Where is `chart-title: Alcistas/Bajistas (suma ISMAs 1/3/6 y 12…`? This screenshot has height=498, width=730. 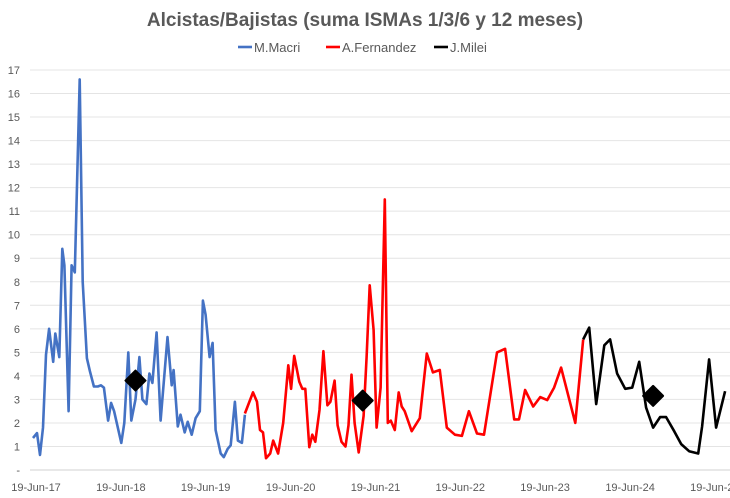
chart-title: Alcistas/Bajistas (suma ISMAs 1/3/6 y 12… is located at coordinates (365, 20).